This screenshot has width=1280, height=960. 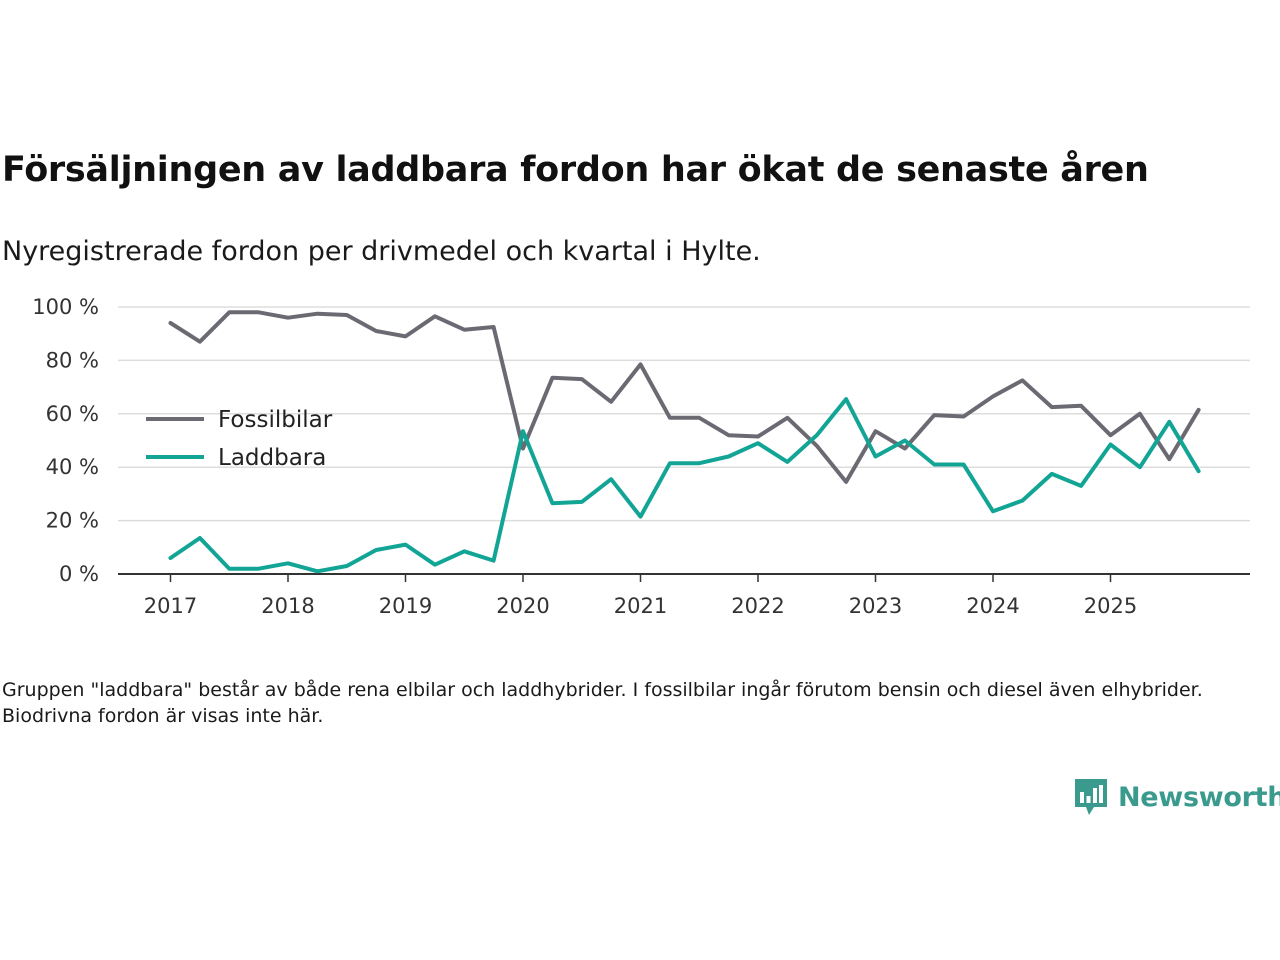 I want to click on legend-label-fossil: Fossilbilar, so click(x=275, y=420).